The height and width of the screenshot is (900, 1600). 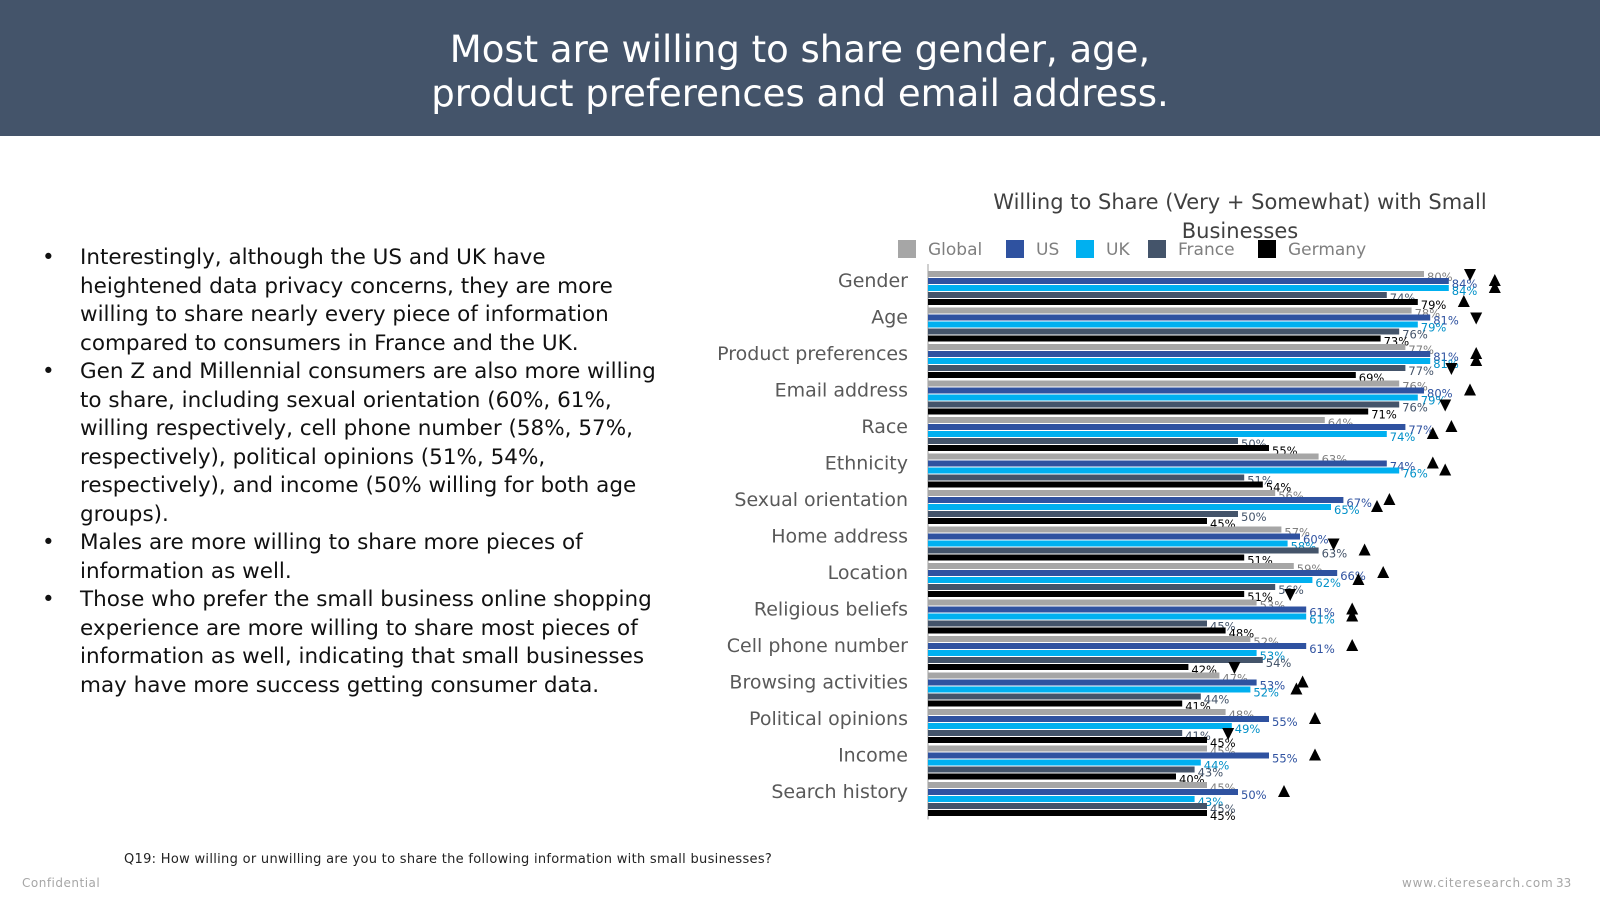 What do you see at coordinates (1465, 291) in the screenshot?
I see `data-label-uk-gender: 84%` at bounding box center [1465, 291].